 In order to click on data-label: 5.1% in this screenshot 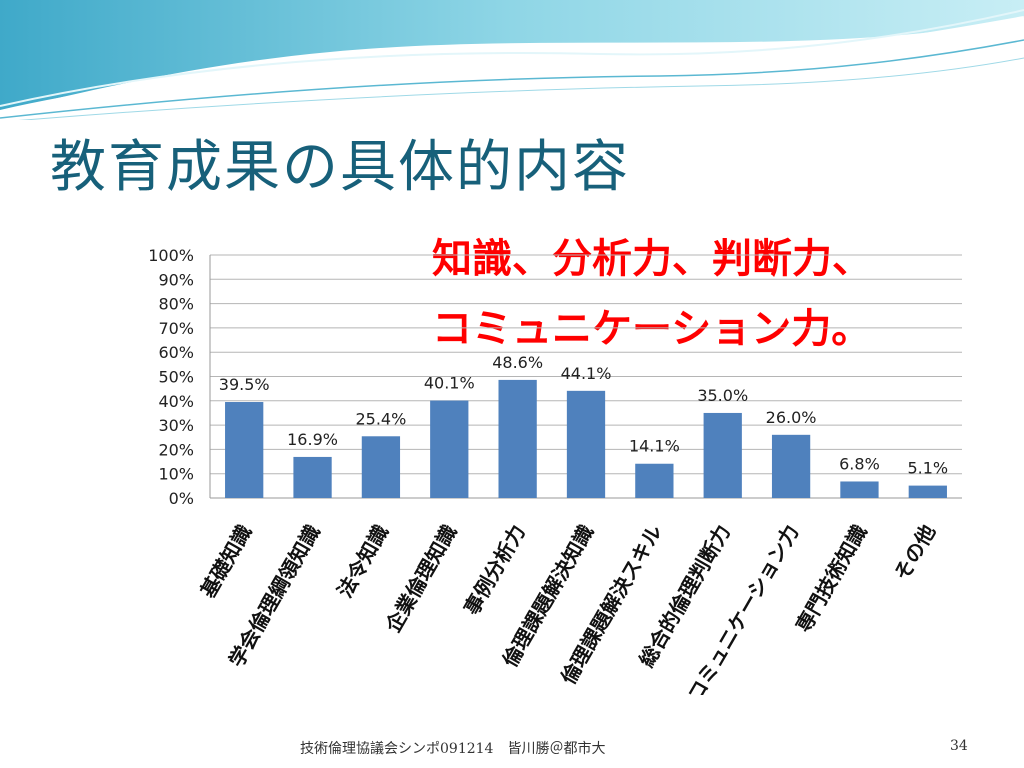, I will do `click(927, 468)`.